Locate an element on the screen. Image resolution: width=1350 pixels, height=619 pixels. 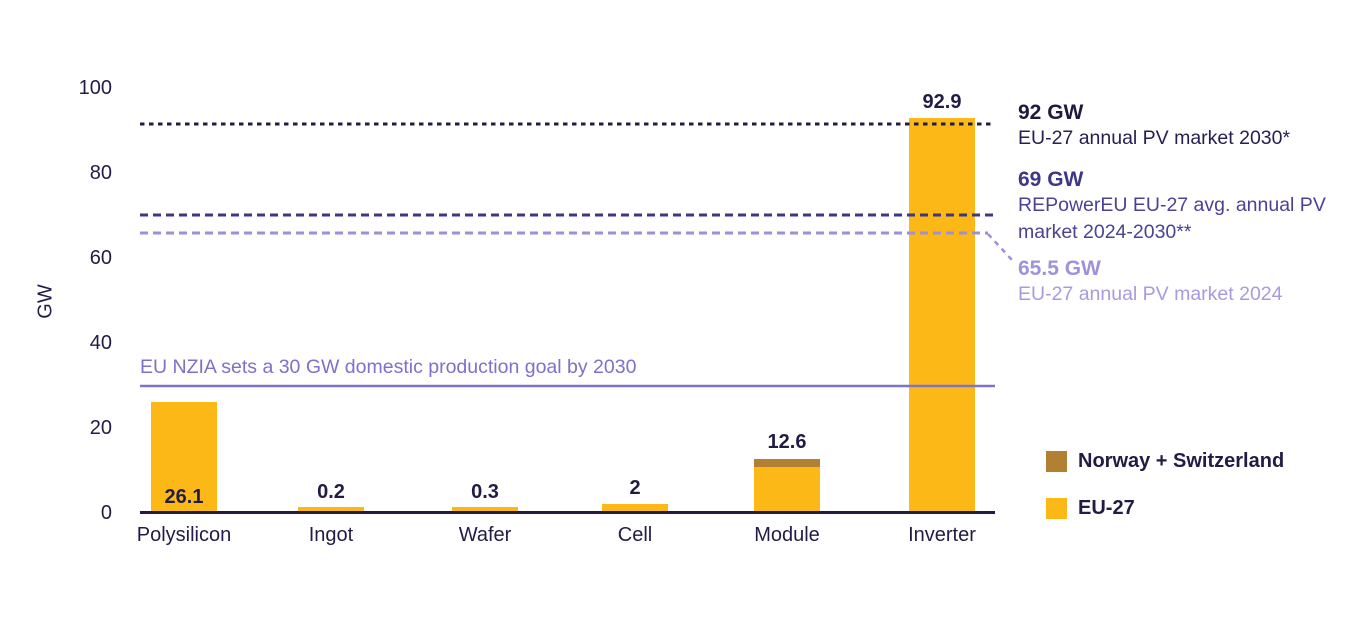
bar-cell-eu27-segment is located at coordinates (635, 508).